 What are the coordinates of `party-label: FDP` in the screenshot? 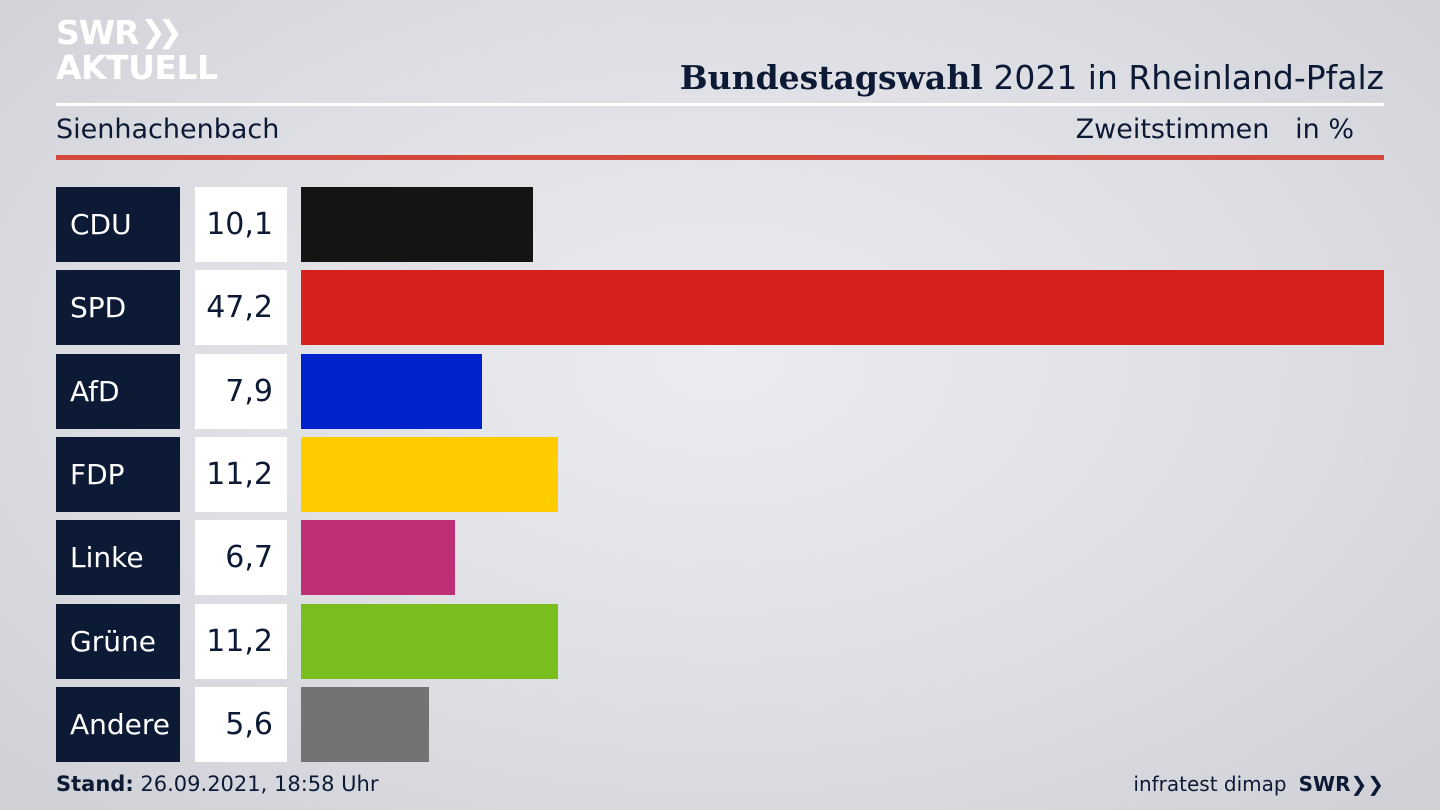 It's located at (118, 474).